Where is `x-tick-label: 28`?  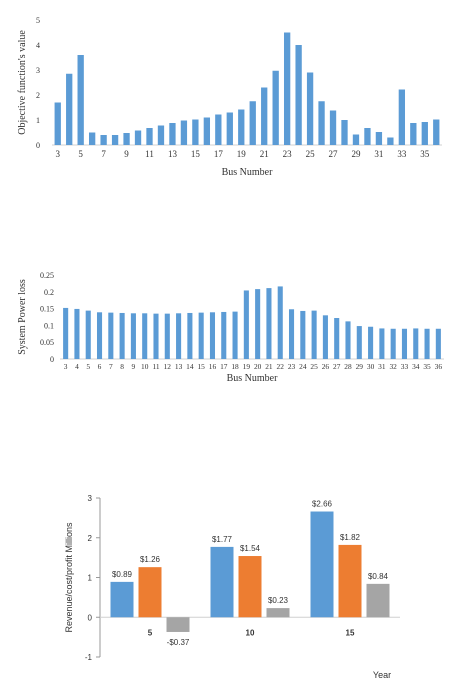
x-tick-label: 28 is located at coordinates (348, 366).